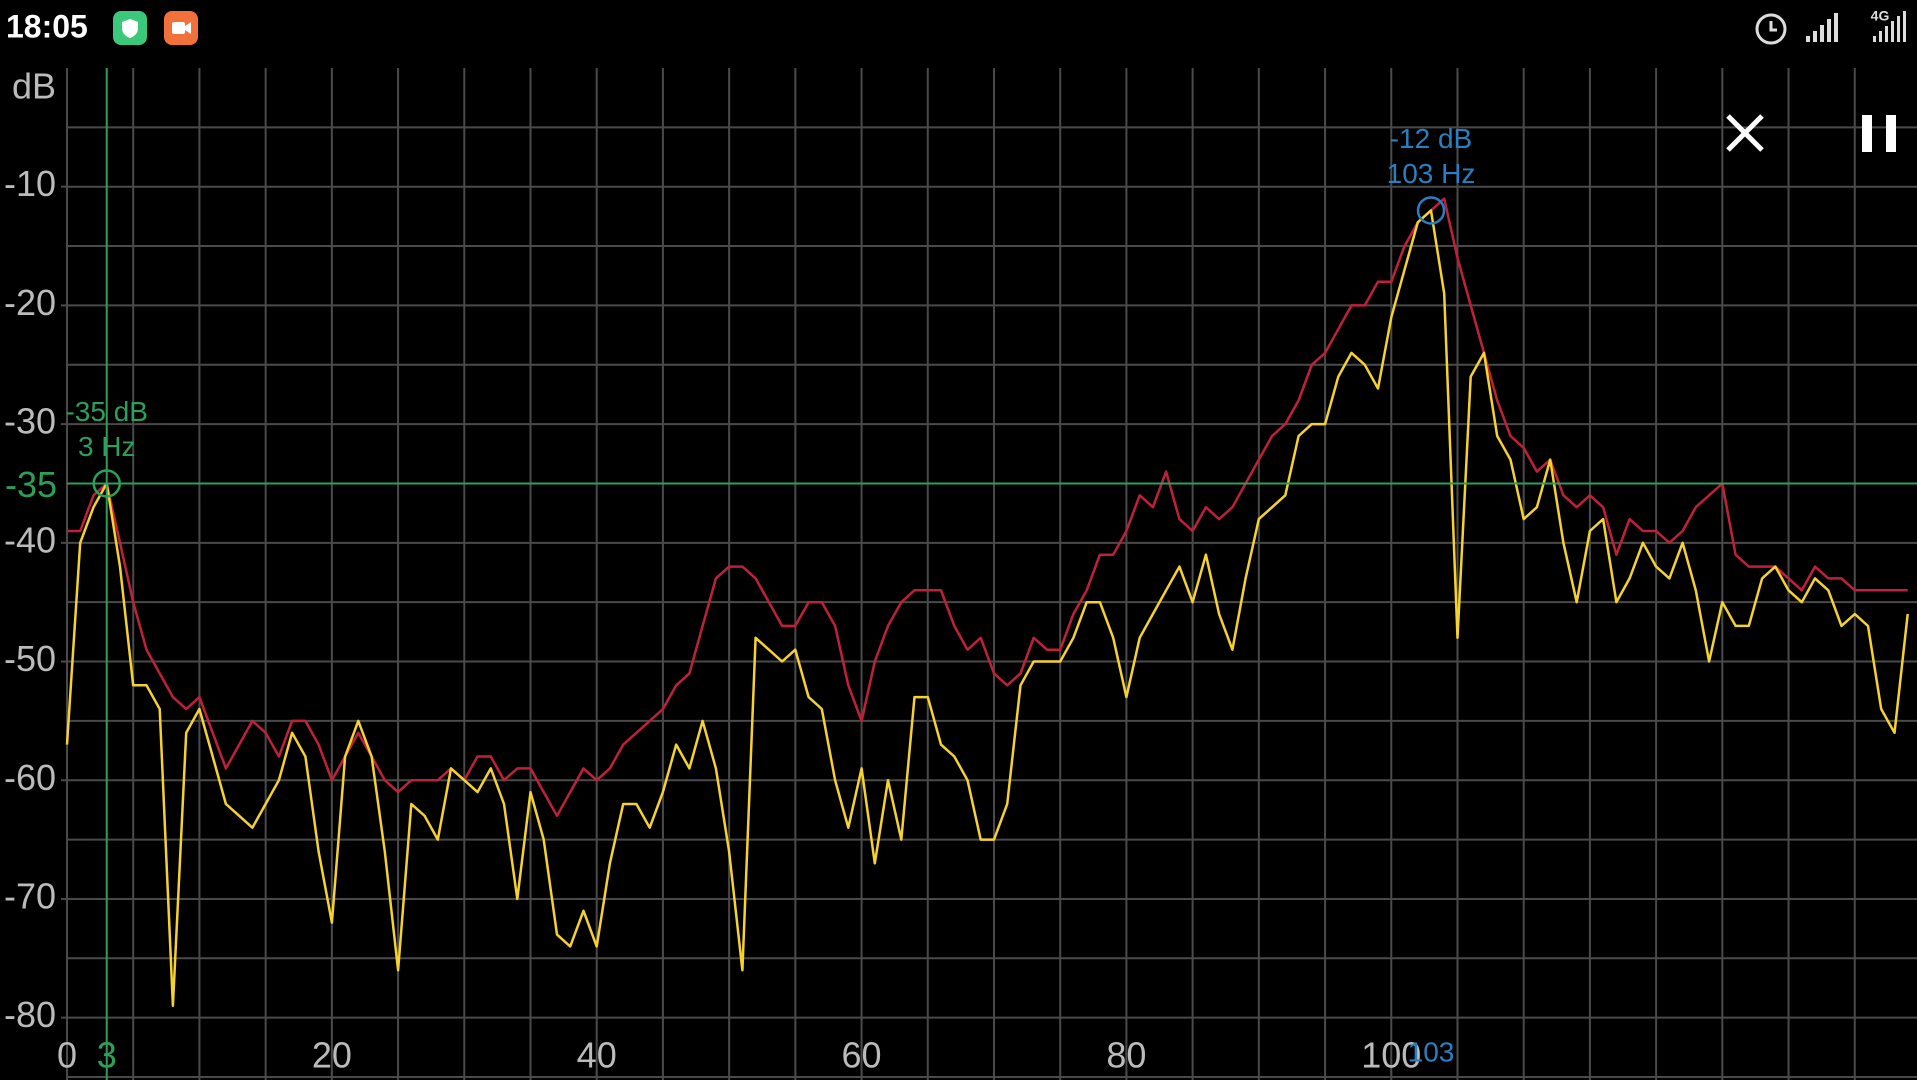 This screenshot has height=1080, width=1917. What do you see at coordinates (30, 302) in the screenshot?
I see `y-tick-label: -20` at bounding box center [30, 302].